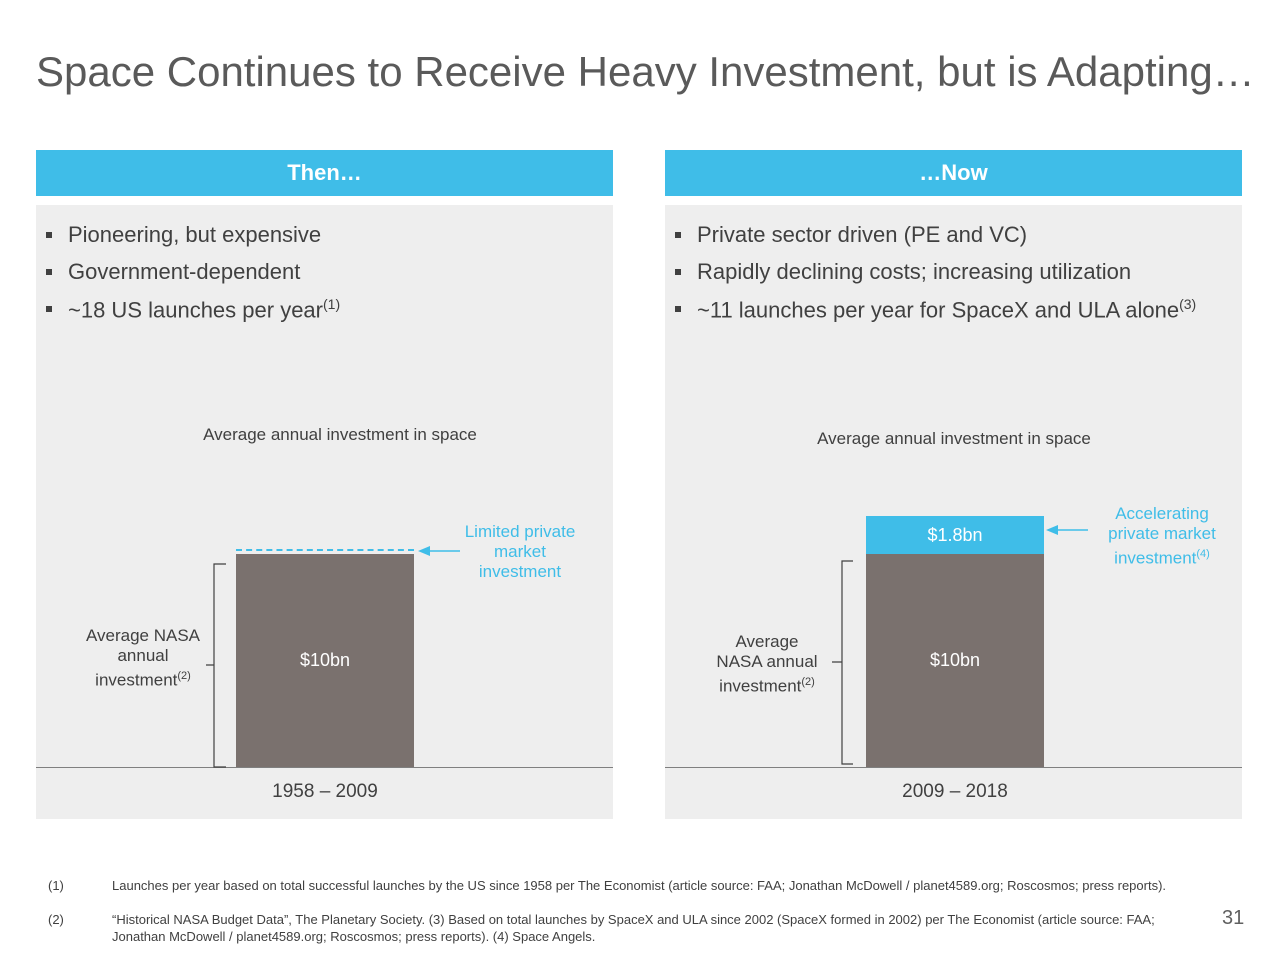 The image size is (1280, 960). I want to click on now-bar-nasa: $10bn, so click(955, 660).